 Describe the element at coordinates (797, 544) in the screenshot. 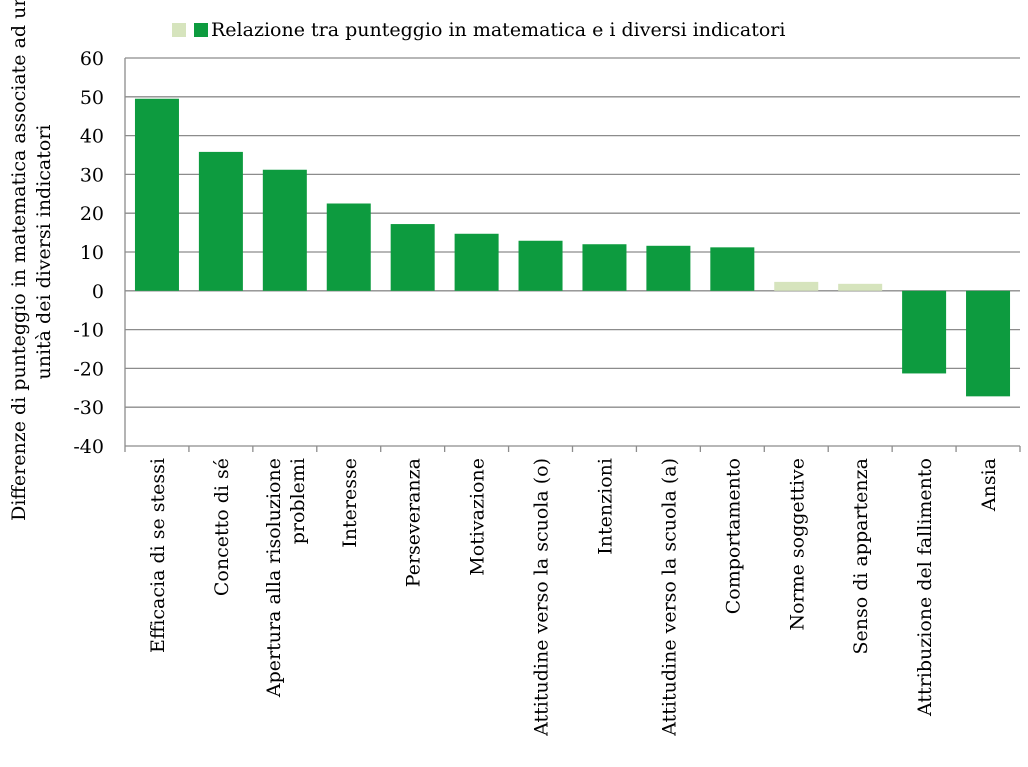

I see `x-tick-label: Norme soggettive` at that location.